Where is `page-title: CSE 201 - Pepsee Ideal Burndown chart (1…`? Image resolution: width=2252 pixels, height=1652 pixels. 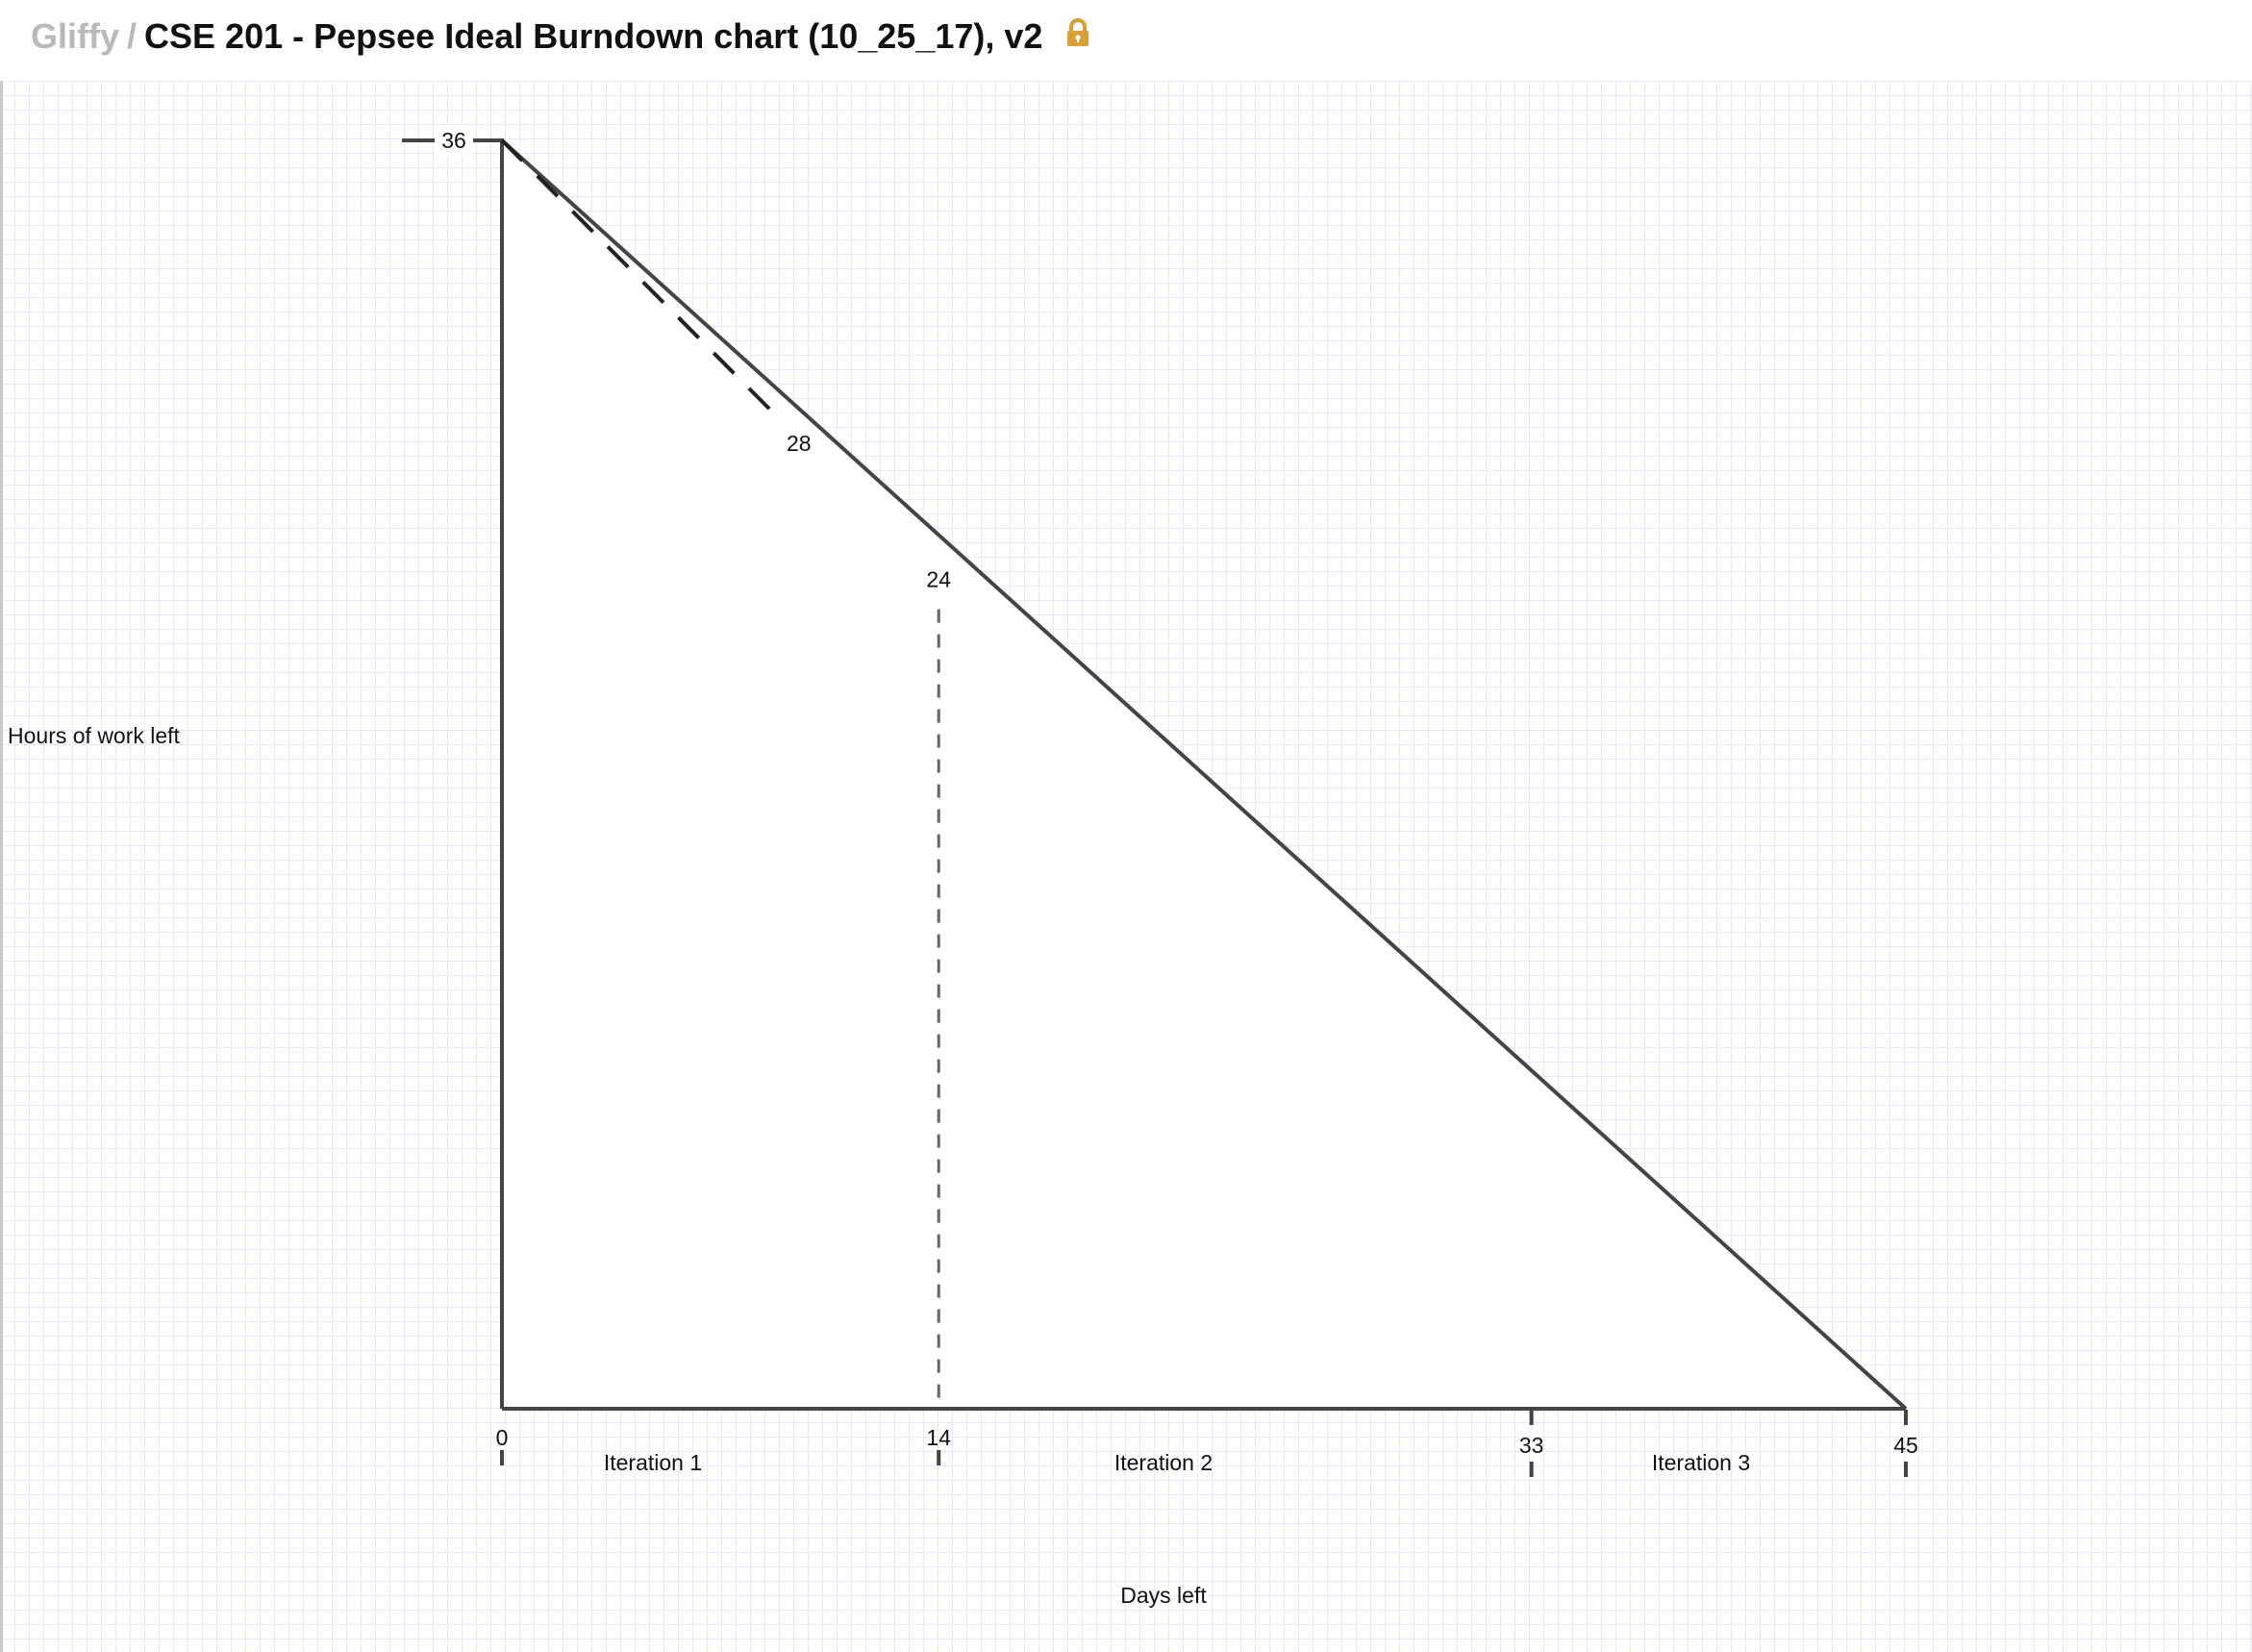
page-title: CSE 201 - Pepsee Ideal Burndown chart (1… is located at coordinates (594, 36).